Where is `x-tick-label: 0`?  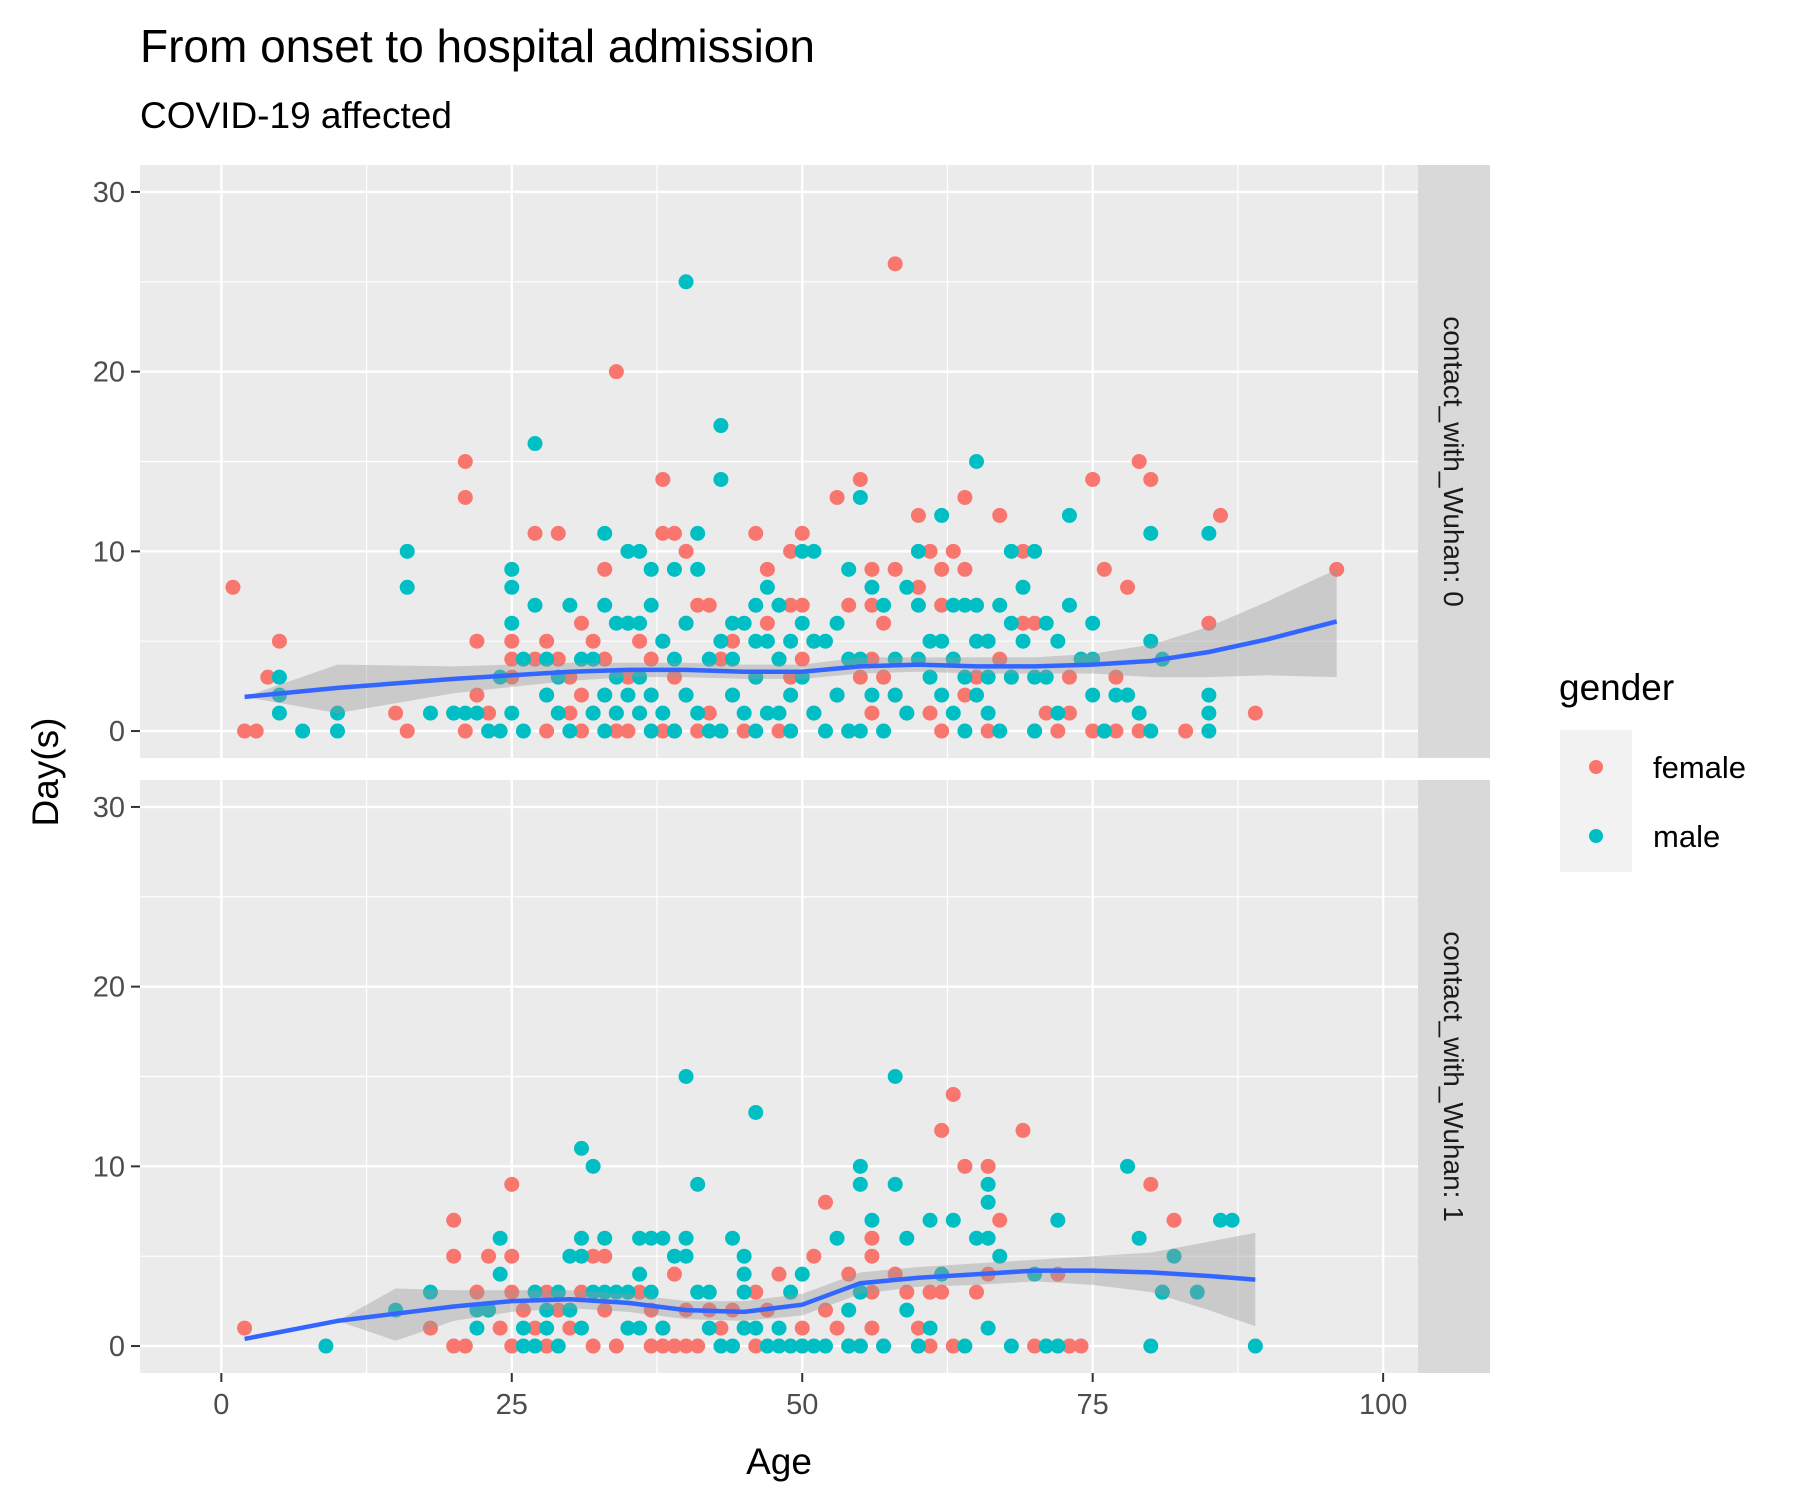 x-tick-label: 0 is located at coordinates (221, 1405).